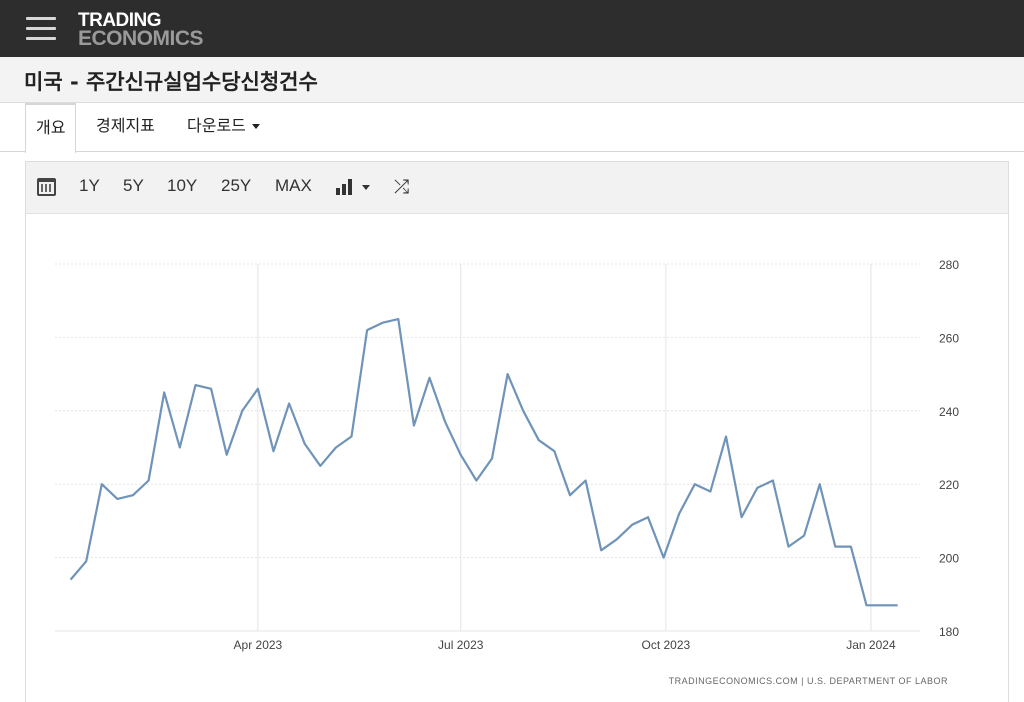  What do you see at coordinates (512, 28) in the screenshot?
I see `top-header: TRADING ECONOMICS` at bounding box center [512, 28].